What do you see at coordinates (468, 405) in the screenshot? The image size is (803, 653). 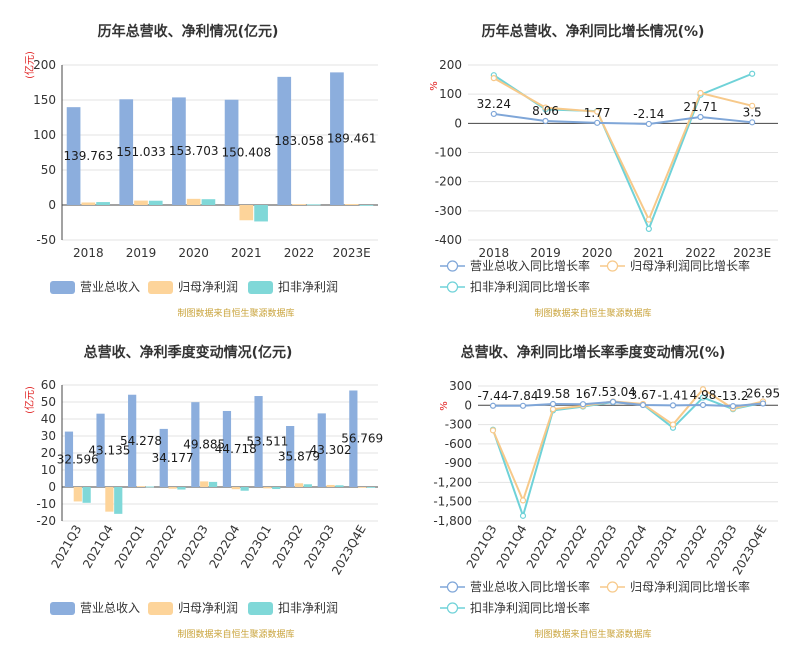 I see `y-tick-label: 0` at bounding box center [468, 405].